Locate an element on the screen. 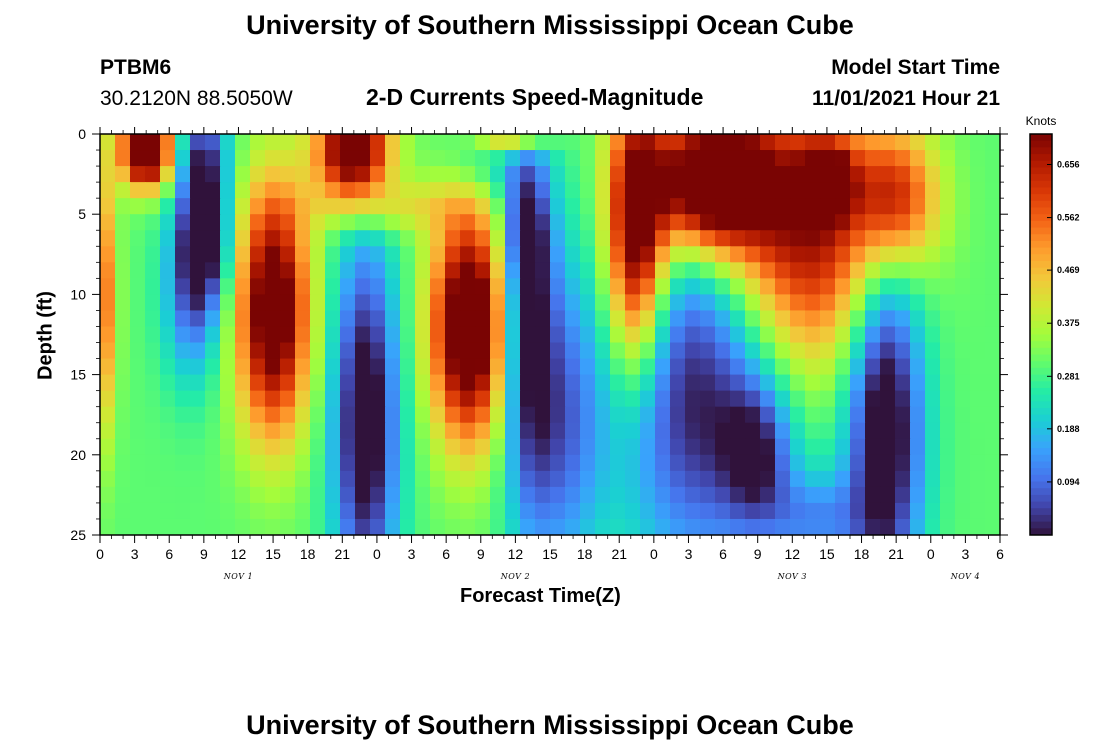  x-tick-label: 15 is located at coordinates (550, 554).